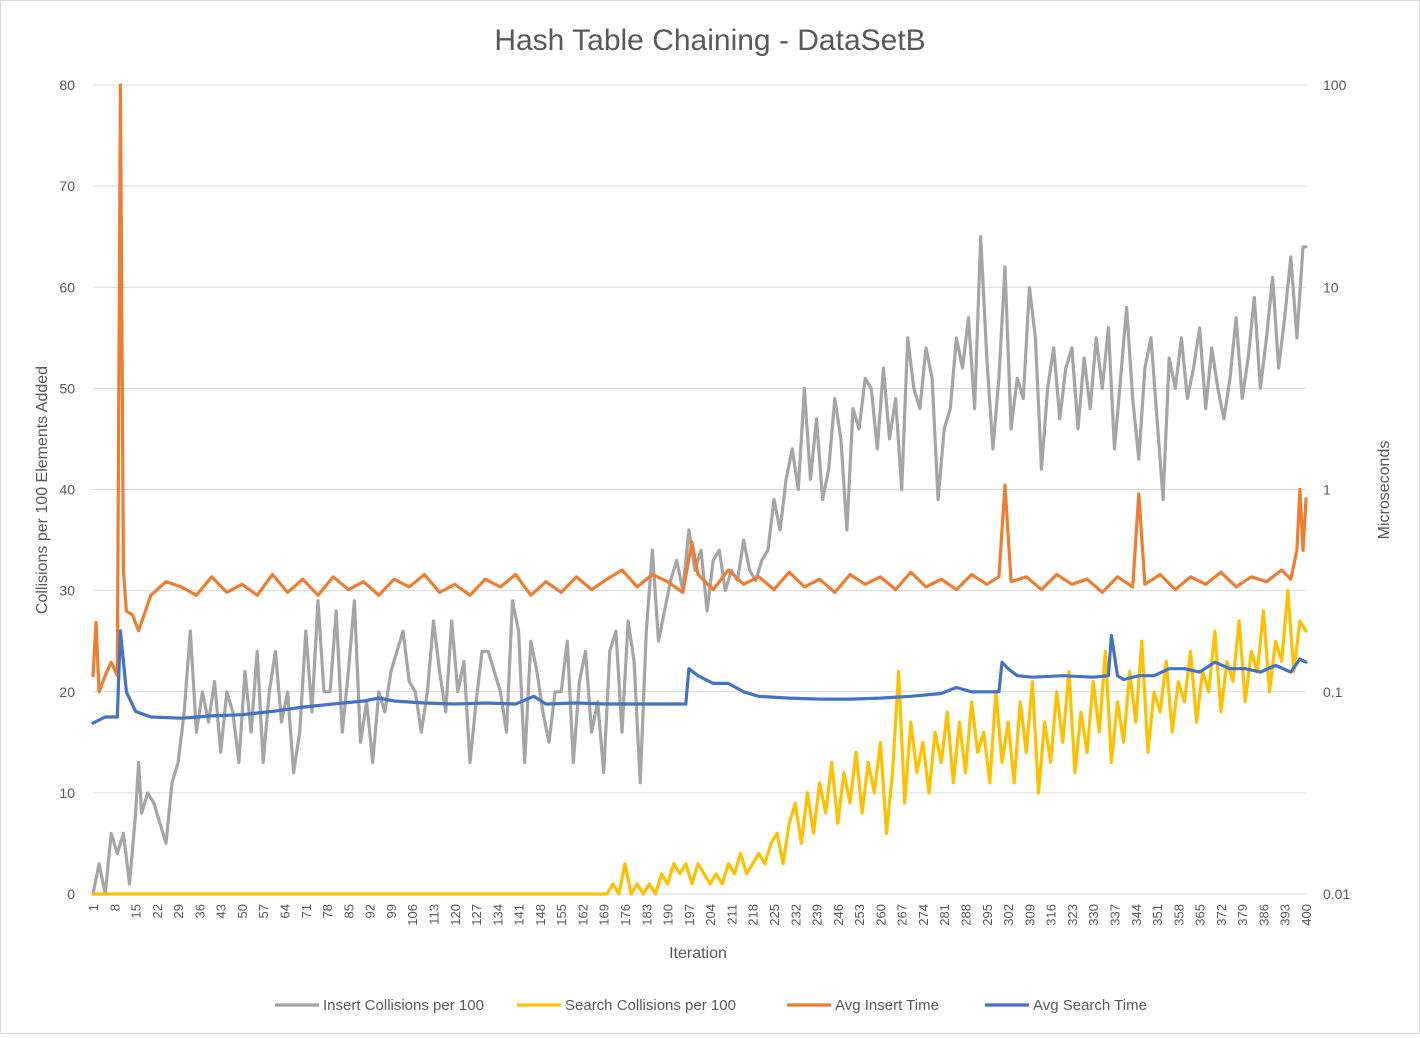 This screenshot has height=1038, width=1420. What do you see at coordinates (285, 911) in the screenshot?
I see `x-tick-label: 64` at bounding box center [285, 911].